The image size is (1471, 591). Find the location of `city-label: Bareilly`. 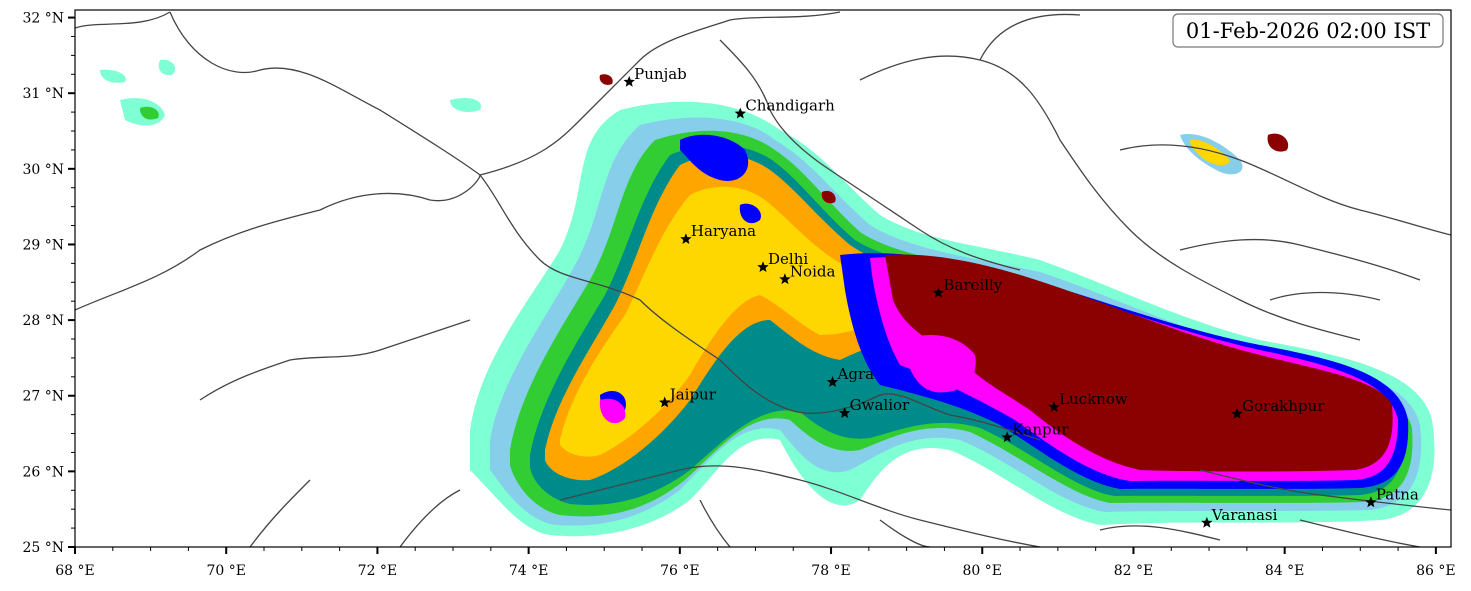

city-label: Bareilly is located at coordinates (972, 285).